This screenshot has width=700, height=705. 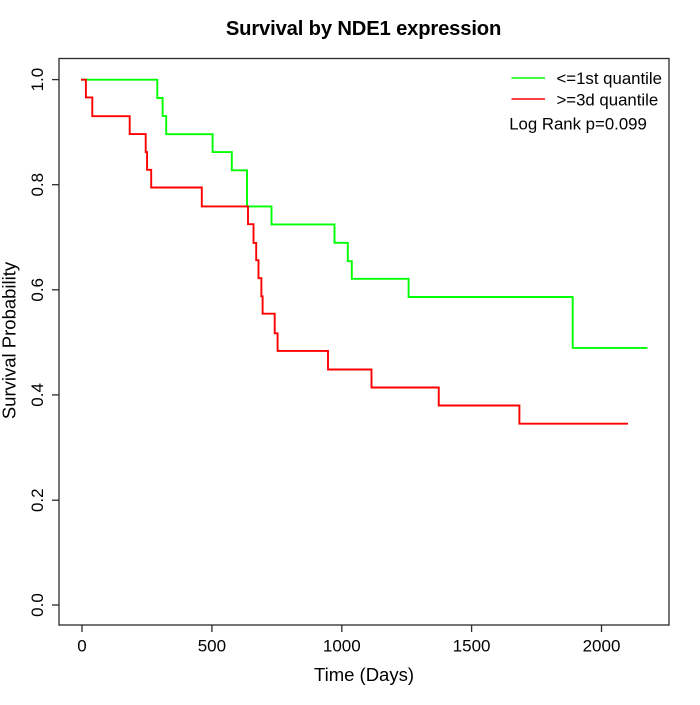 I want to click on svg-text: >=3d quantile, so click(x=608, y=99).